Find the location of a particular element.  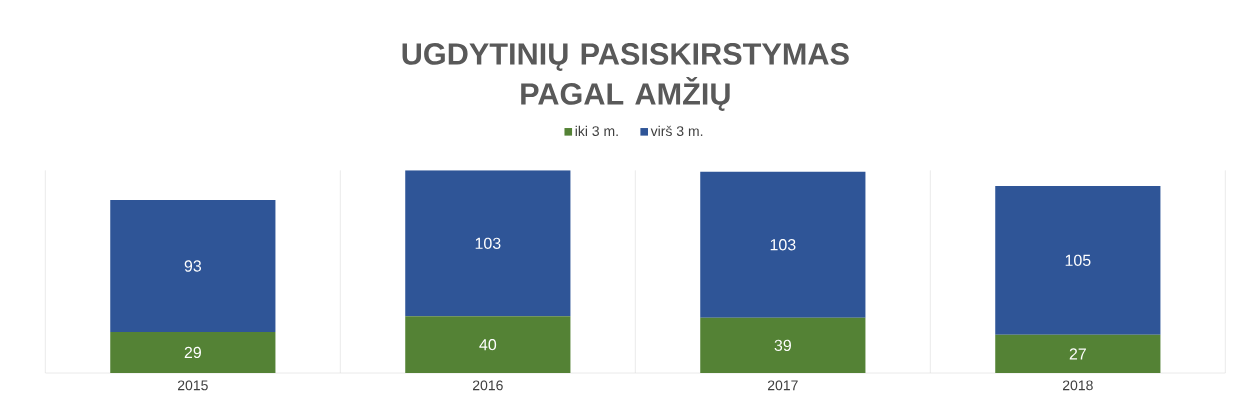

data-label: 39 is located at coordinates (782, 345).